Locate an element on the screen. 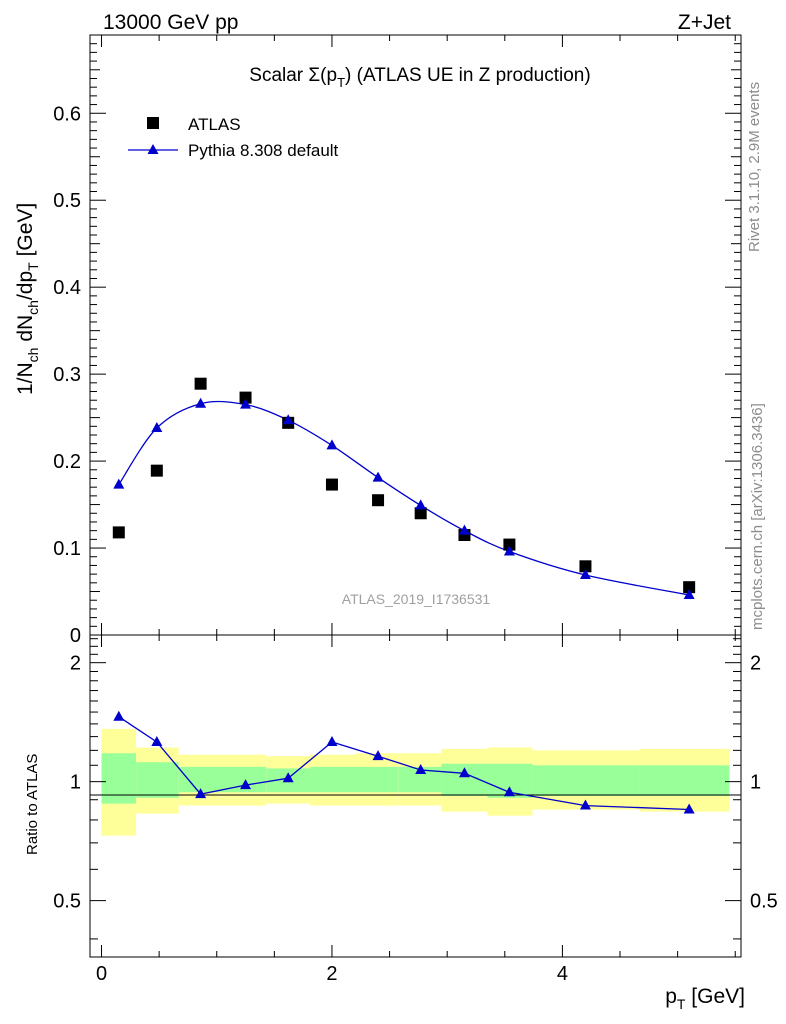 The image size is (786, 1024). ratio-y-tick-label-right: 0.5 is located at coordinates (764, 902).